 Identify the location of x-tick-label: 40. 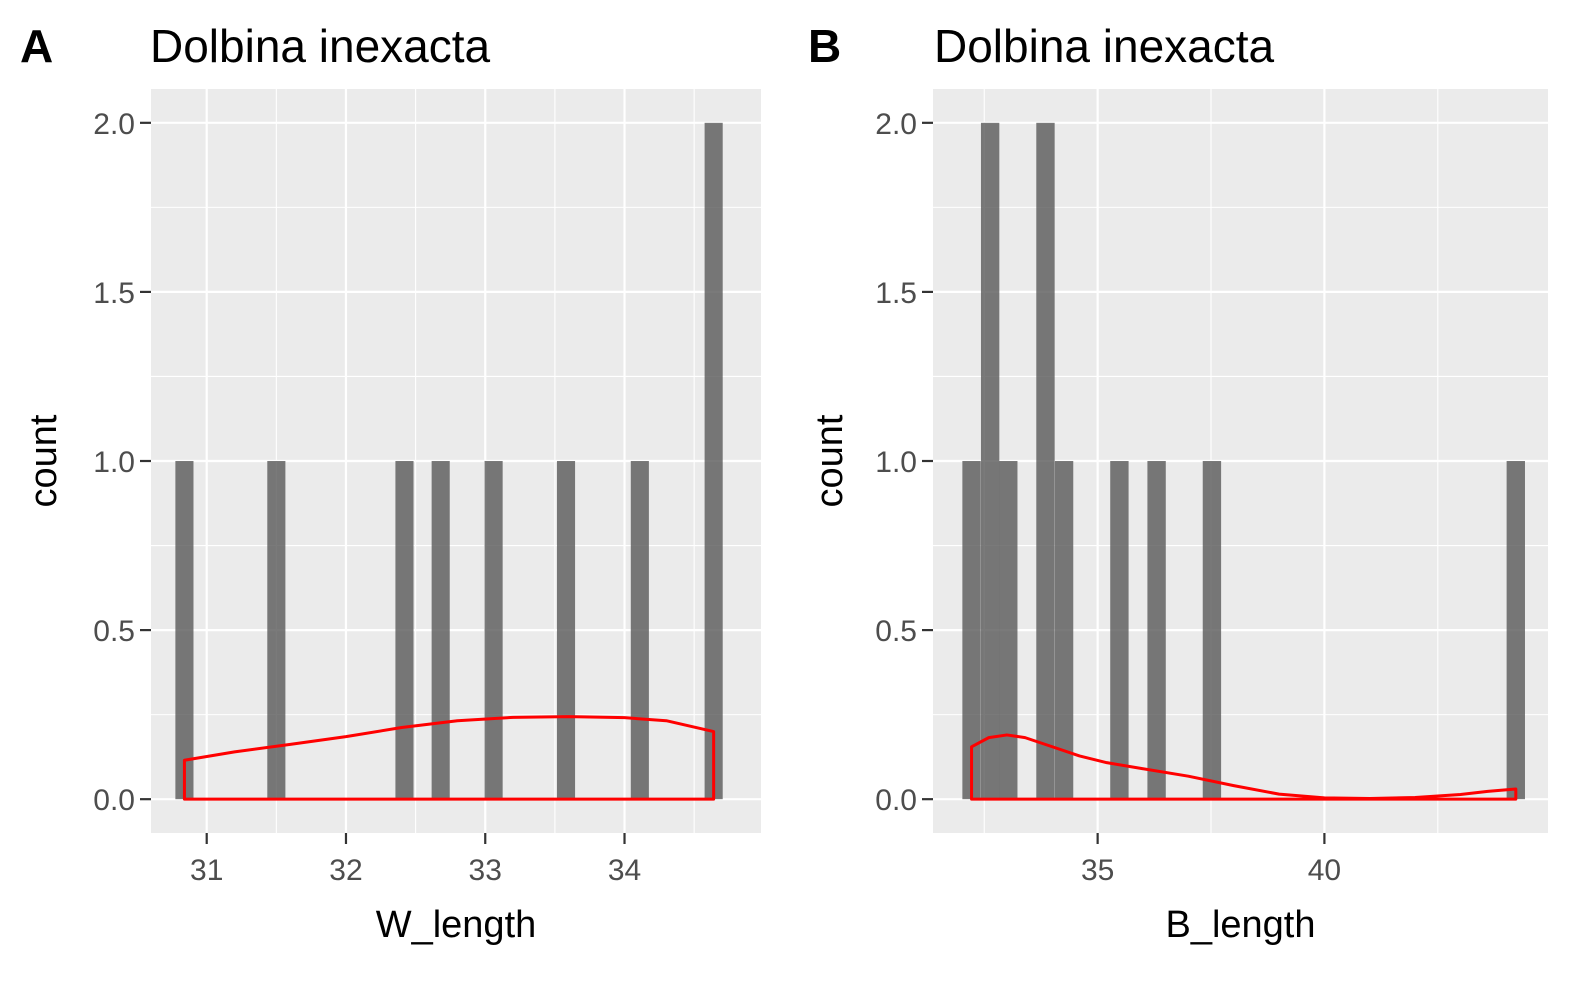
(1324, 870).